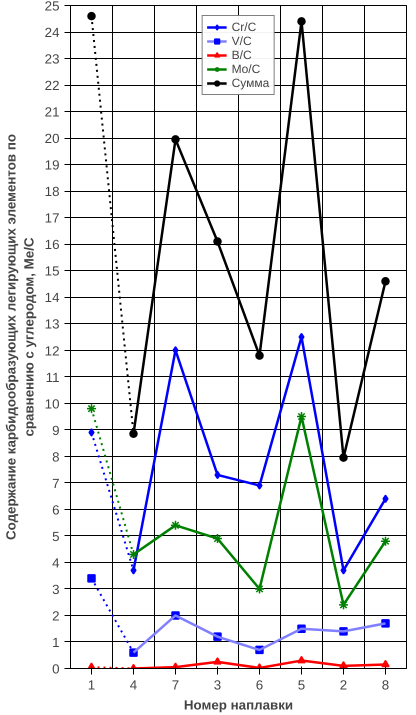 Image resolution: width=416 pixels, height=715 pixels. I want to click on y-tick-label: 15, so click(52, 271).